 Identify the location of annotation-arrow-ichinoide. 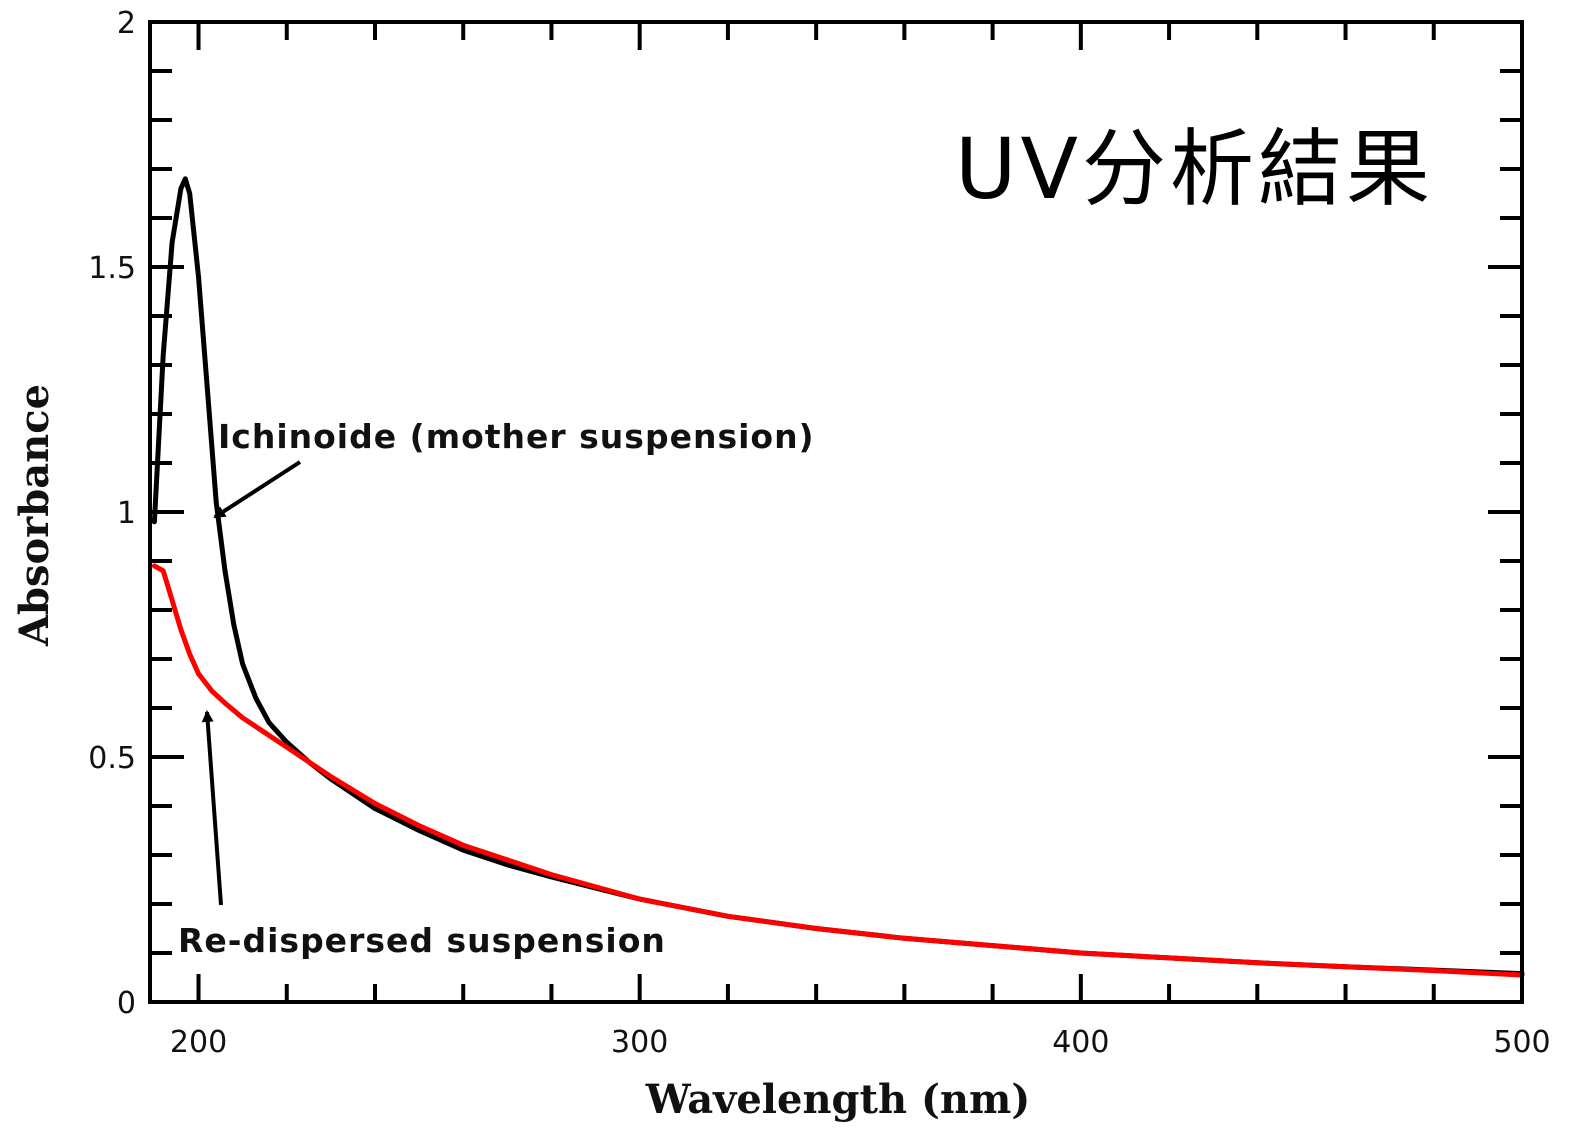
(257, 489).